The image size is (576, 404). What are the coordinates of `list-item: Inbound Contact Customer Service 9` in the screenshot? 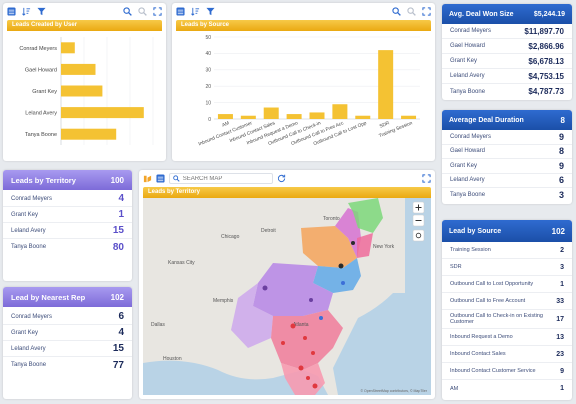 It's located at (507, 371).